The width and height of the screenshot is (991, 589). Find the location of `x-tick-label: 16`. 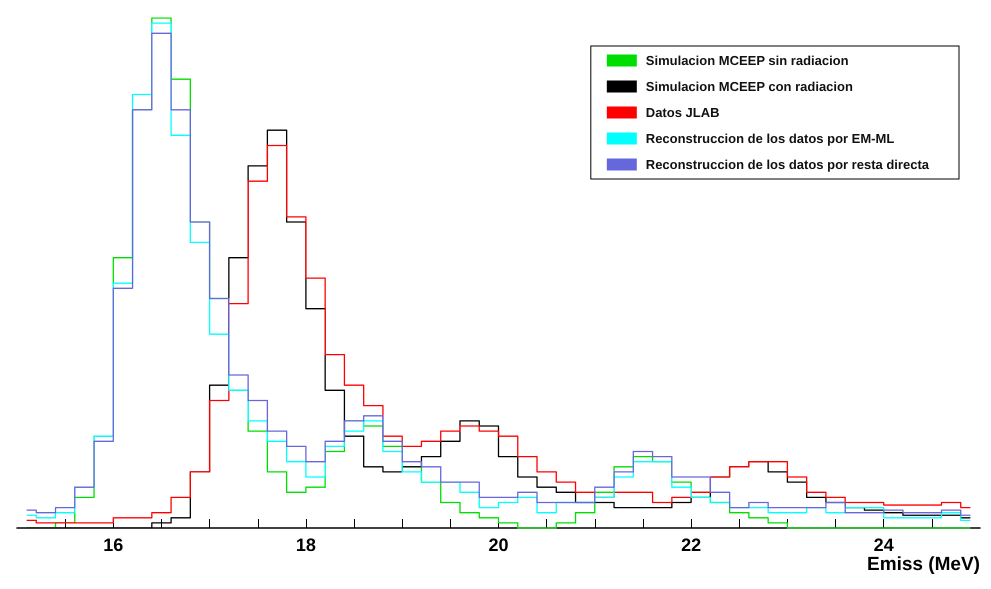

x-tick-label: 16 is located at coordinates (113, 545).